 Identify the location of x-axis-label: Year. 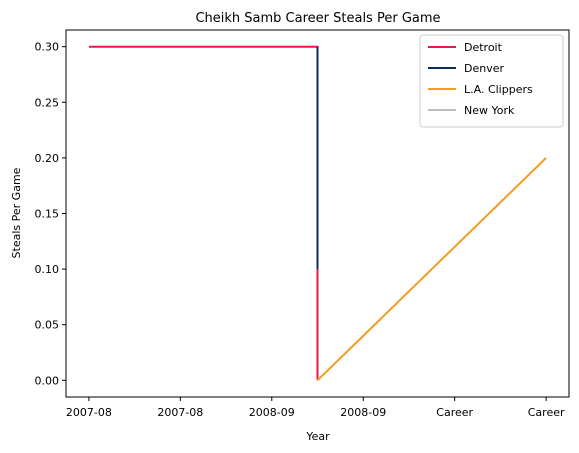
(317, 436).